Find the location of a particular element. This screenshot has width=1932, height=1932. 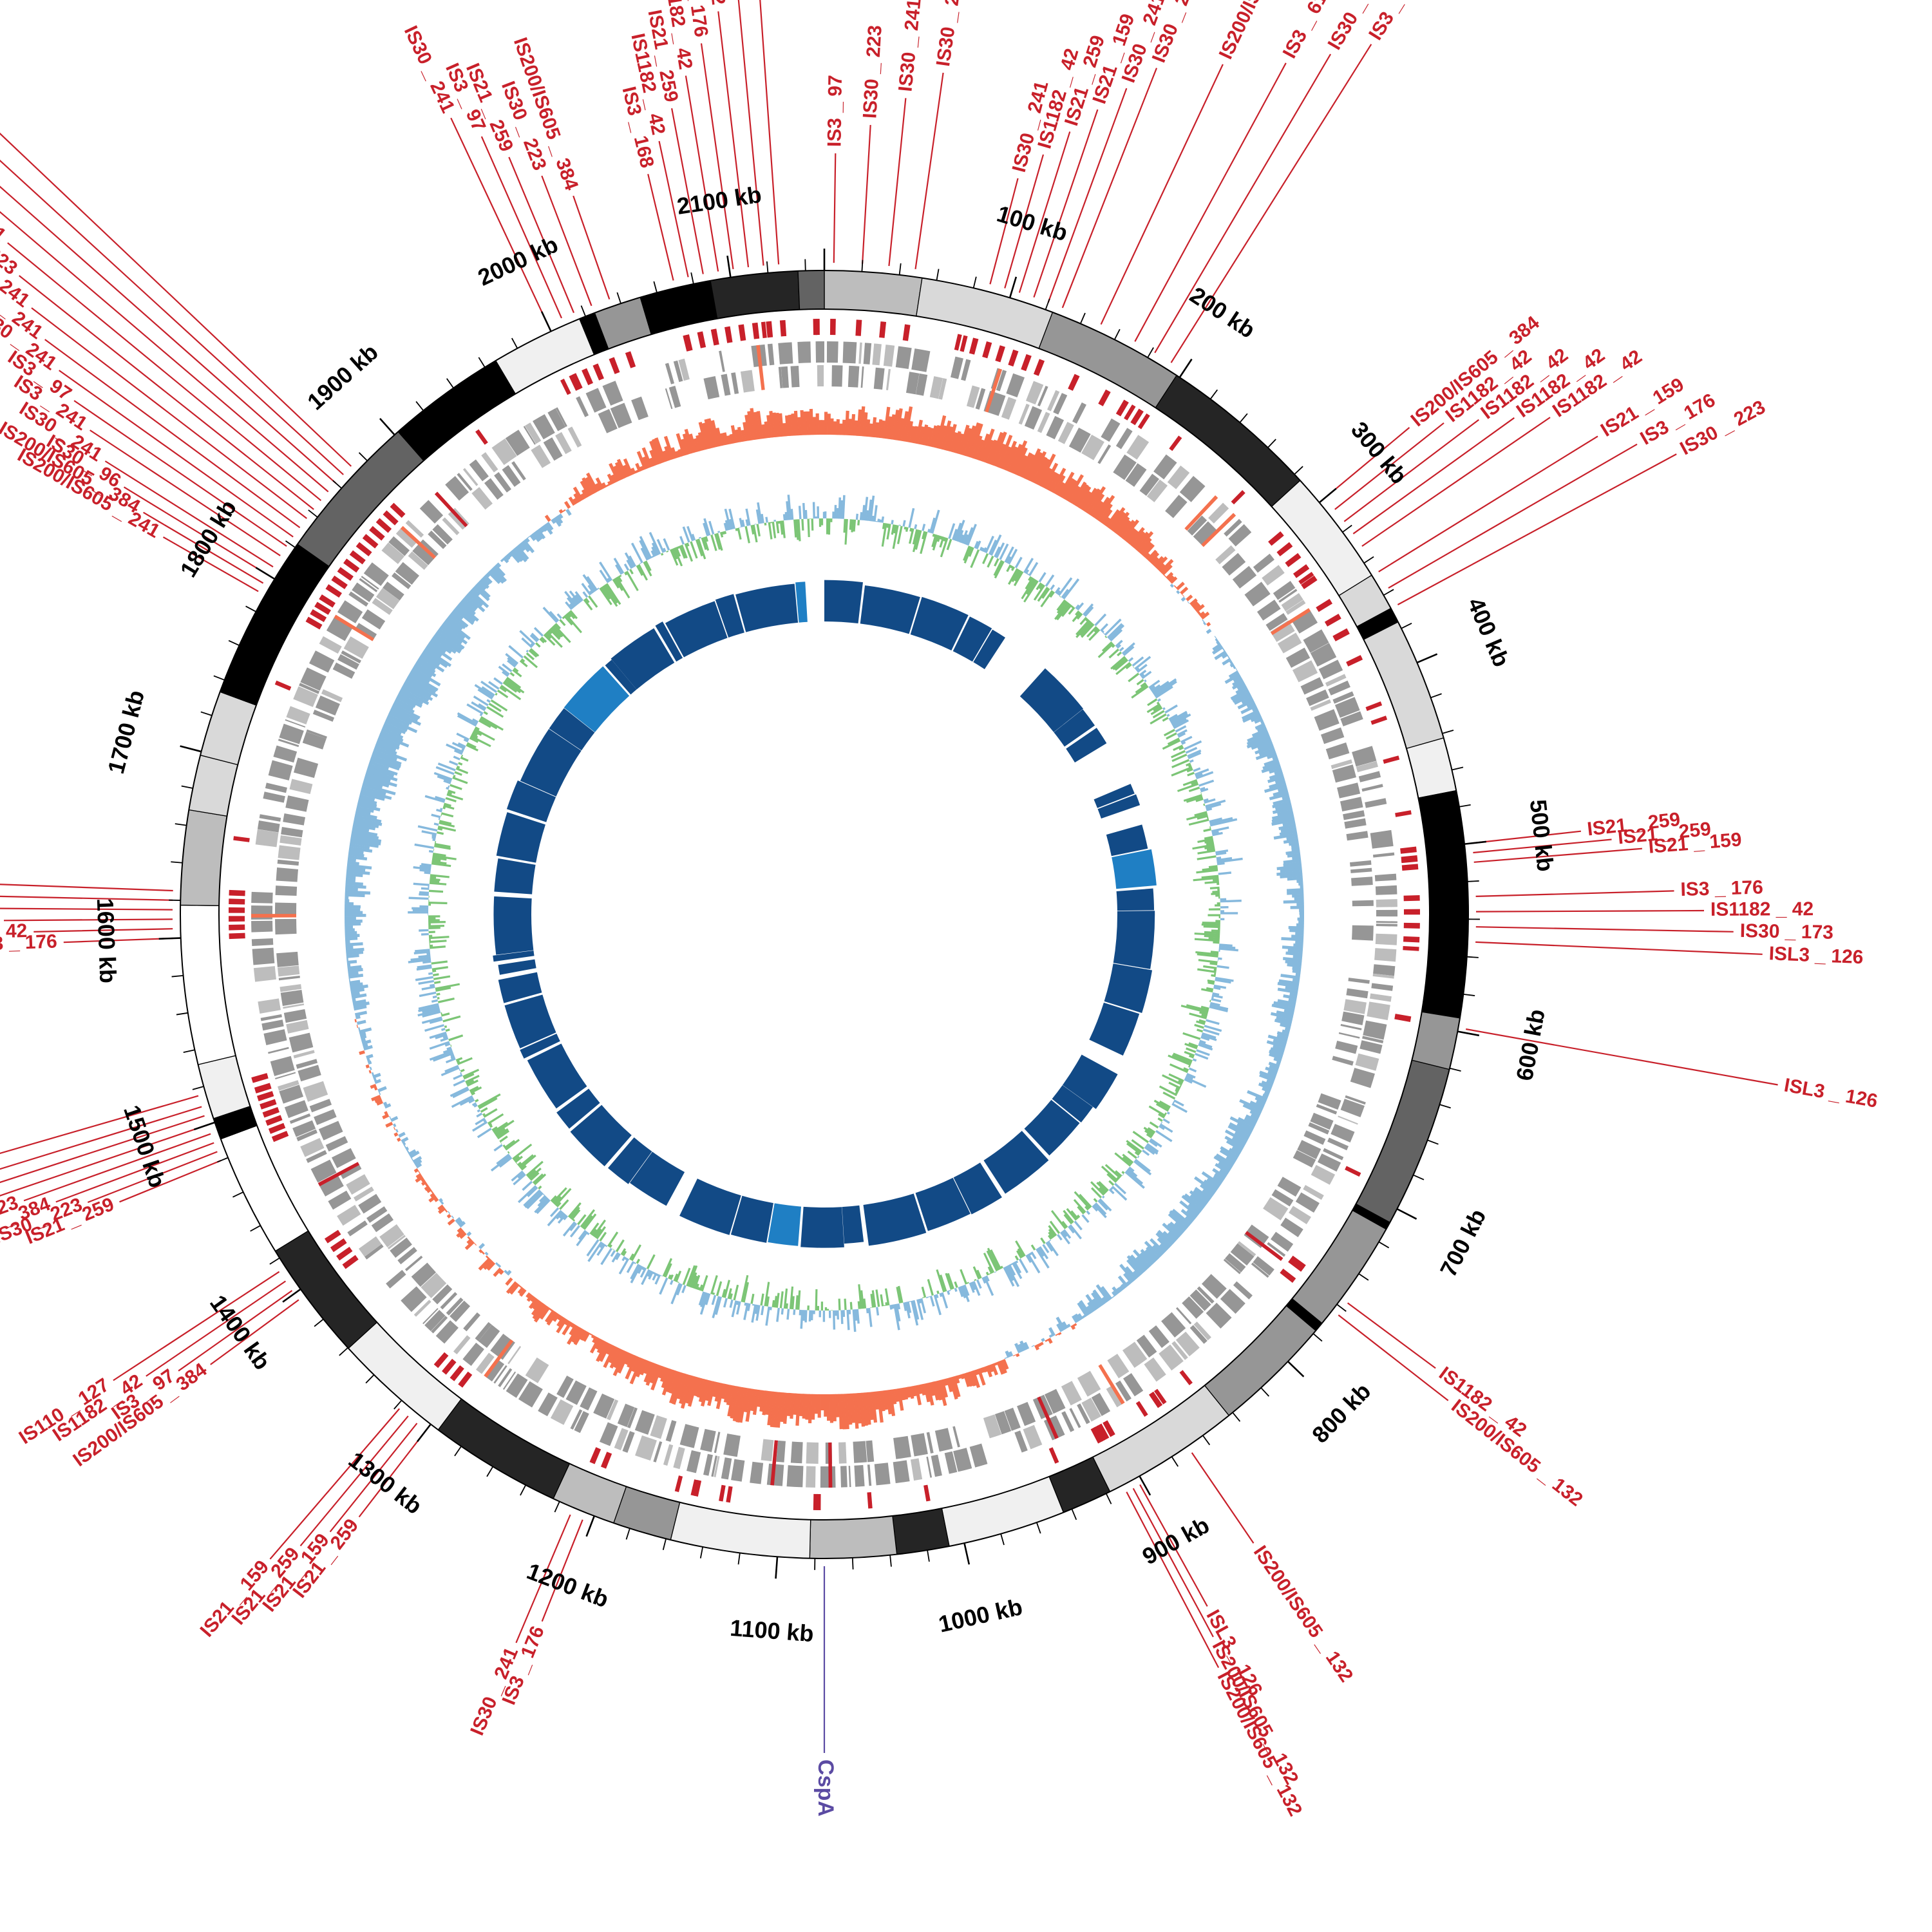

gene-annotation-label: CspA is located at coordinates (825, 1788).